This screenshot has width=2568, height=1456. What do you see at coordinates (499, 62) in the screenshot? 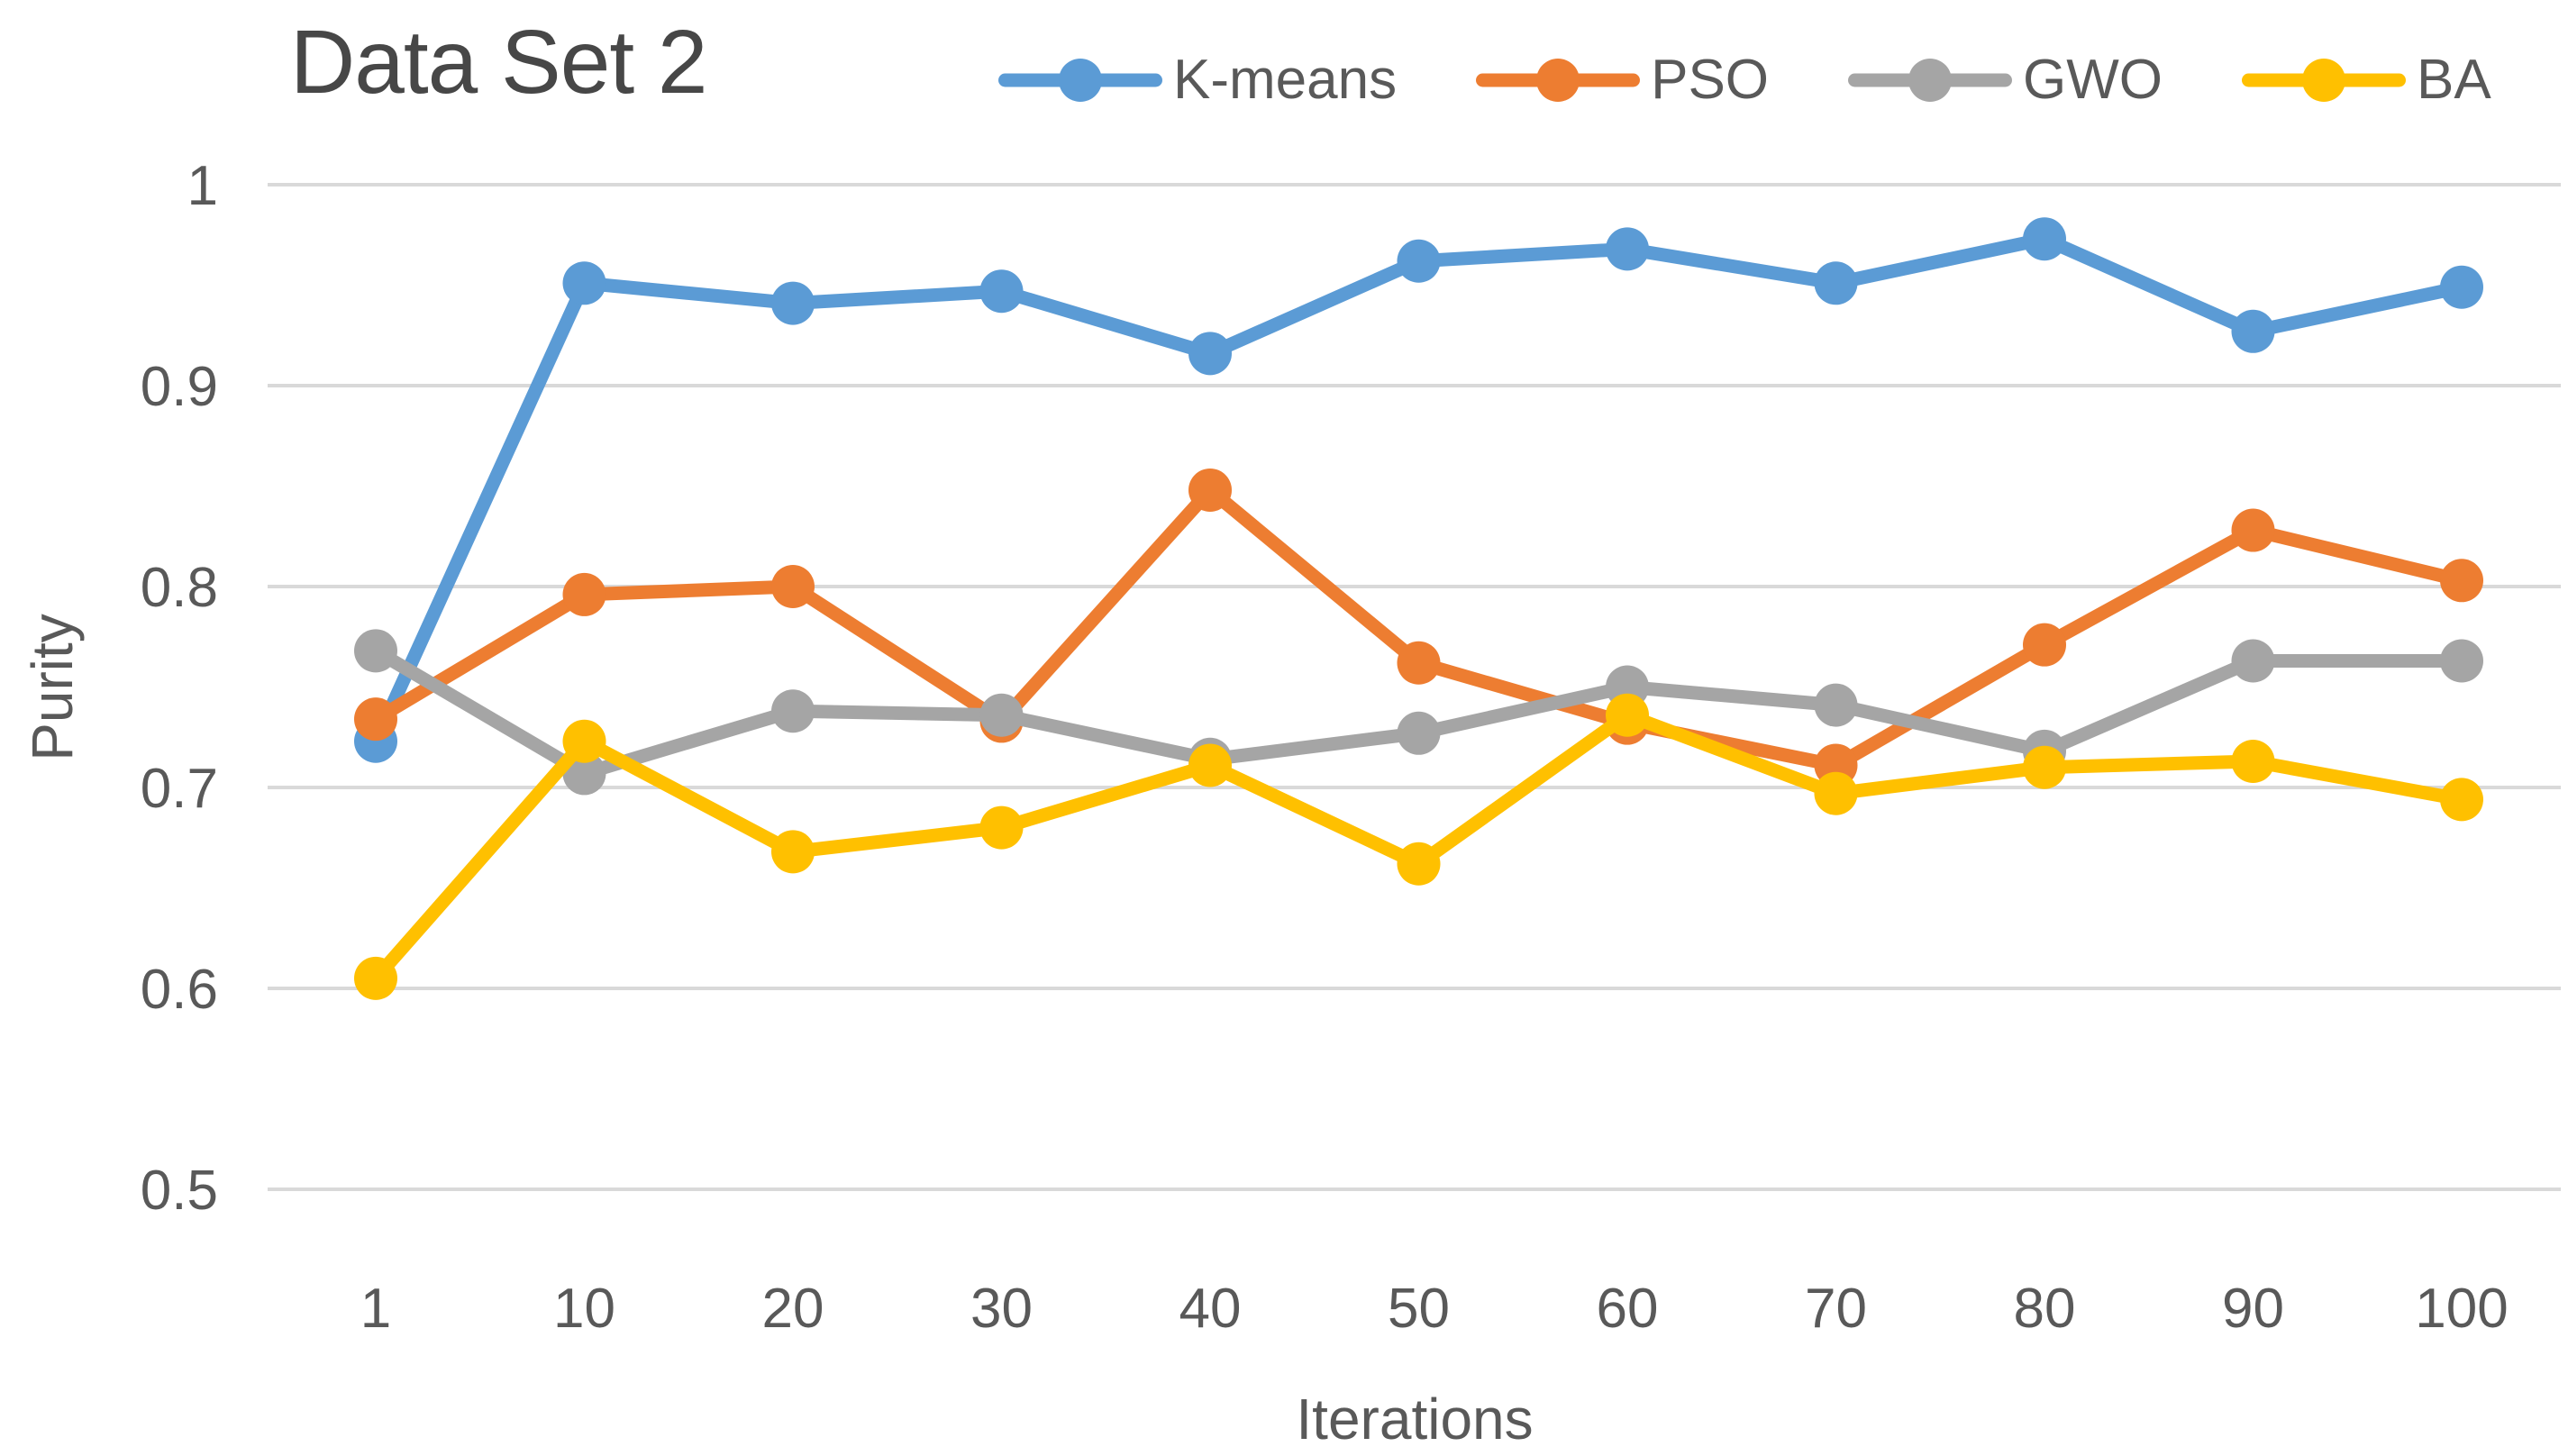
I see `chart-title: Data Set 2` at bounding box center [499, 62].